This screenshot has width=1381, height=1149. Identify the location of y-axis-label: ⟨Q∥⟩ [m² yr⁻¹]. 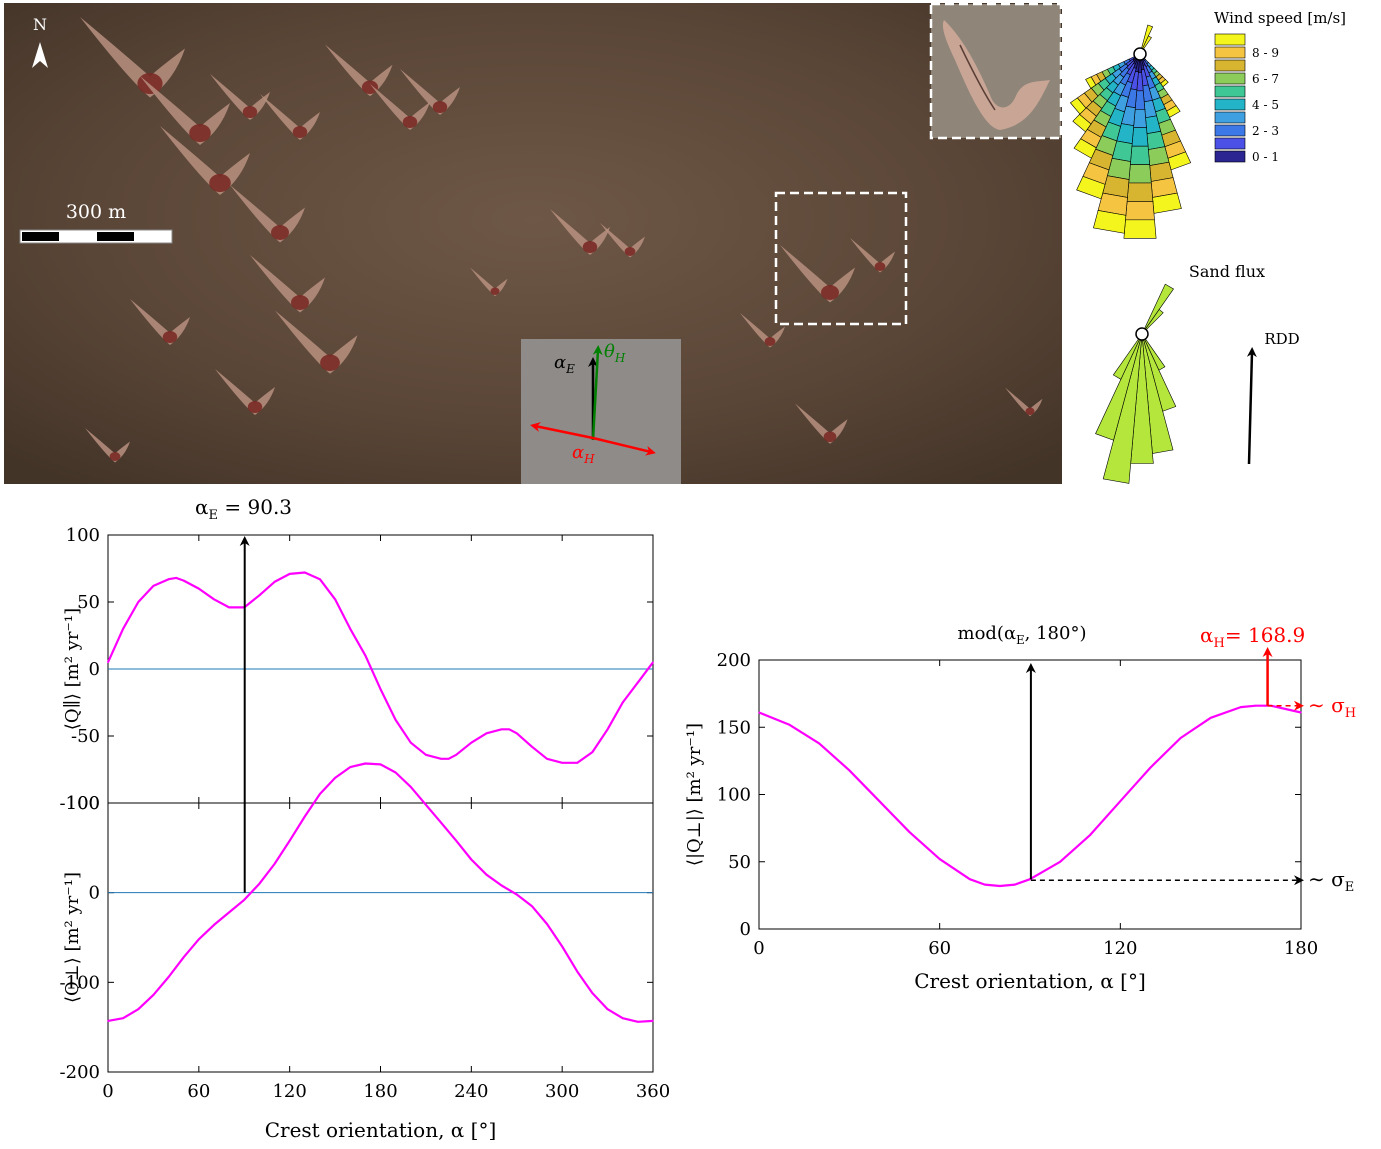
(72, 669).